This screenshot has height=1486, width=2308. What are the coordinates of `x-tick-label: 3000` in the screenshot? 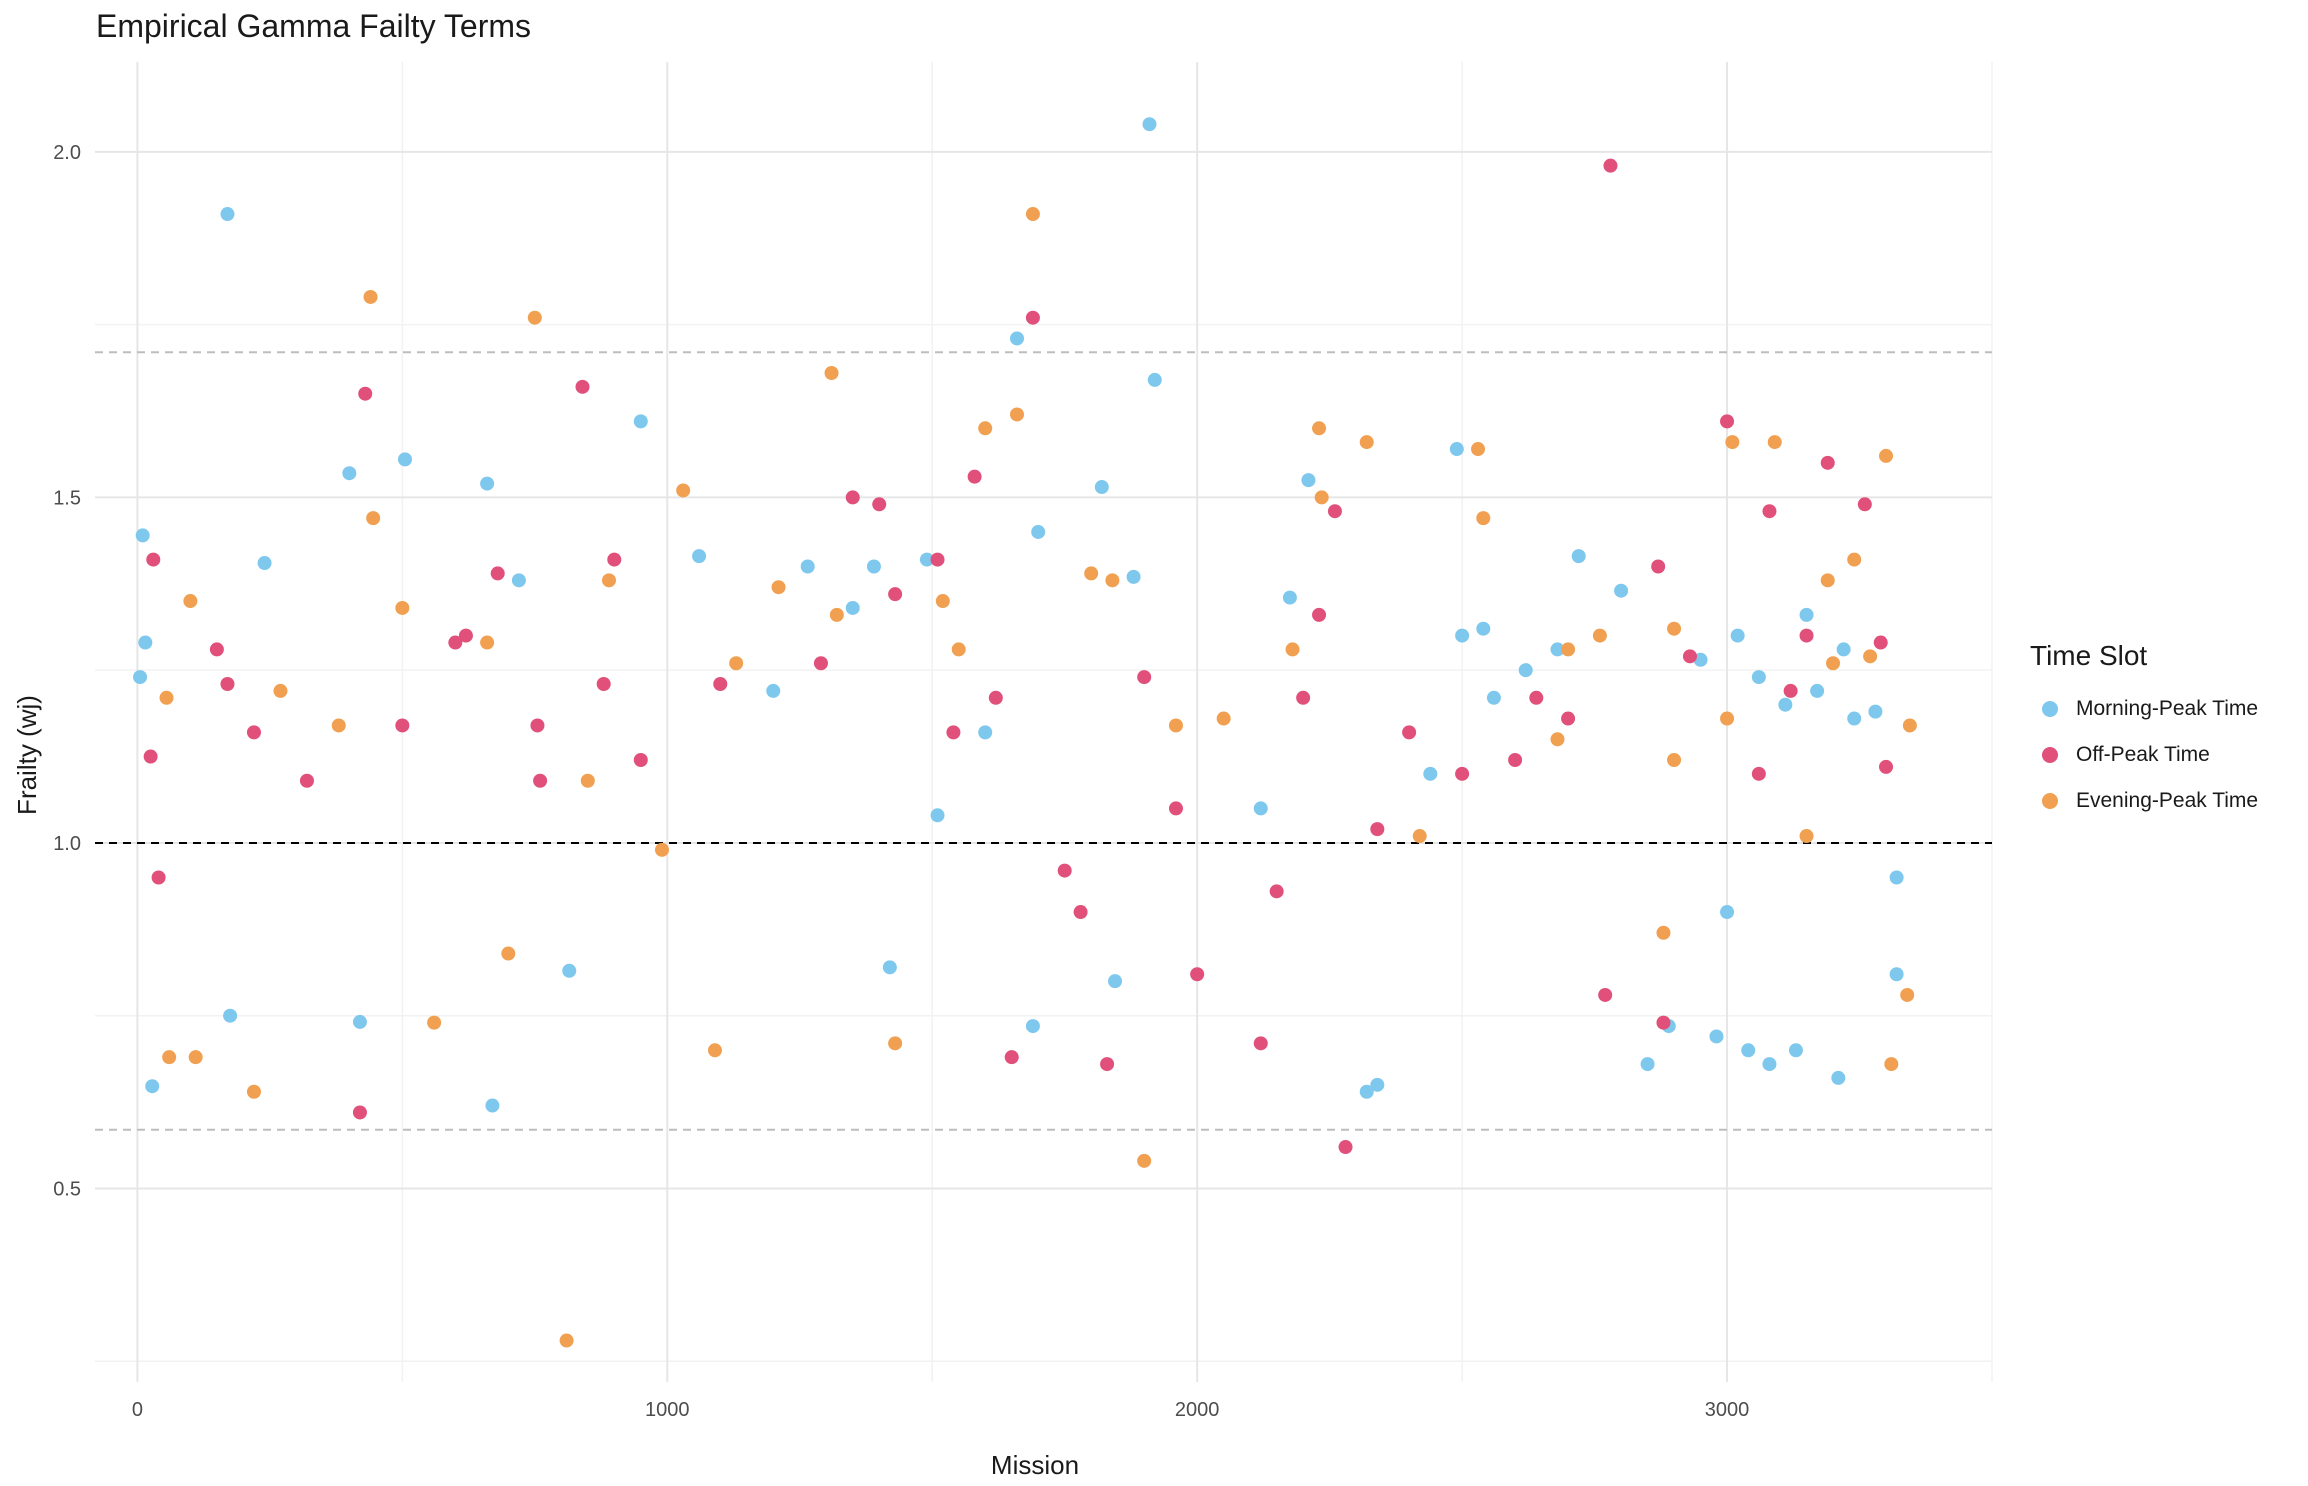 It's located at (1727, 1410).